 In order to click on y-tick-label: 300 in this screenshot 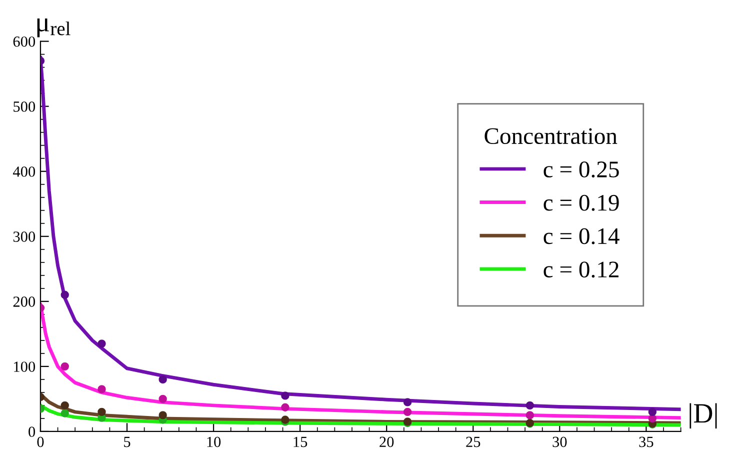, I will do `click(24, 237)`.